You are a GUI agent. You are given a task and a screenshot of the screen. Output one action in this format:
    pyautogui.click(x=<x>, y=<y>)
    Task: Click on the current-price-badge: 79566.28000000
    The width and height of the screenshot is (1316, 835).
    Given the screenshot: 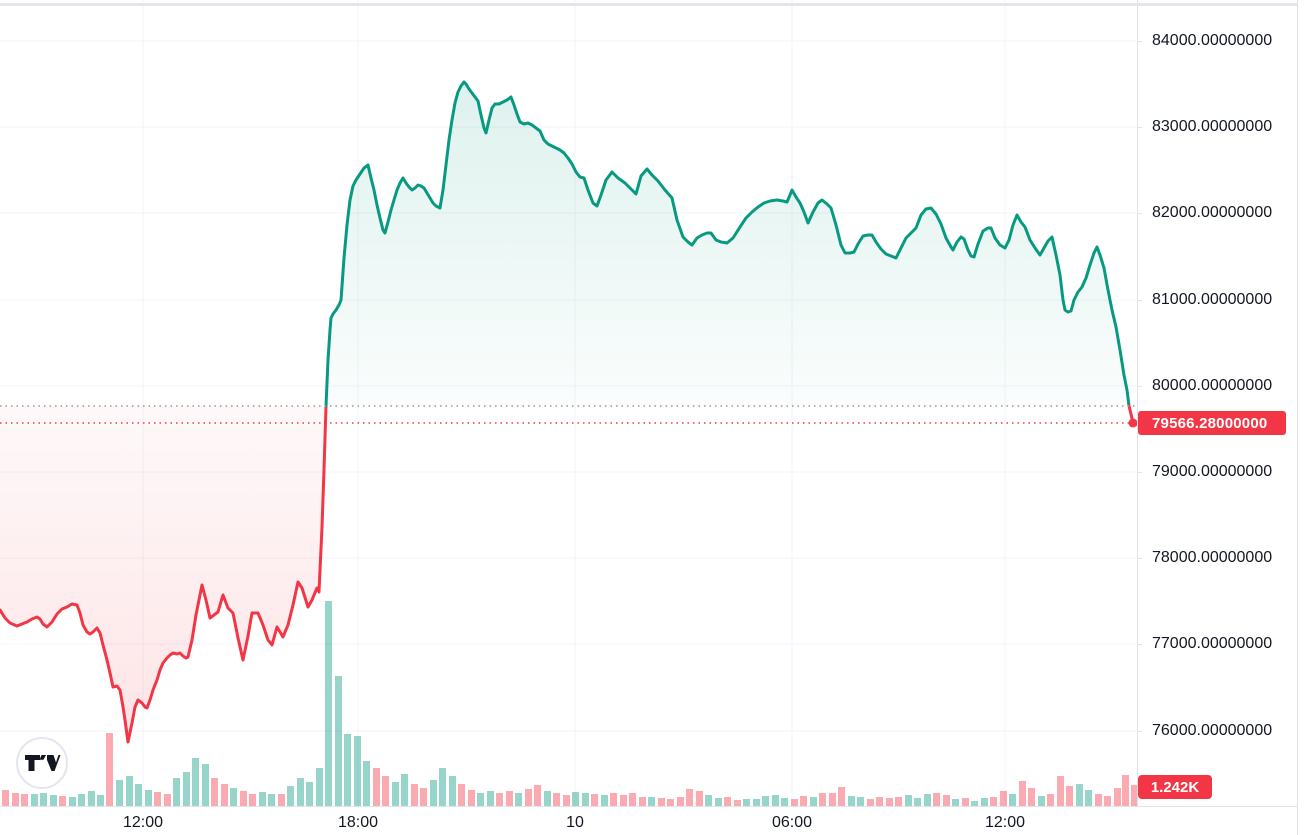 What is the action you would take?
    pyautogui.click(x=1212, y=423)
    